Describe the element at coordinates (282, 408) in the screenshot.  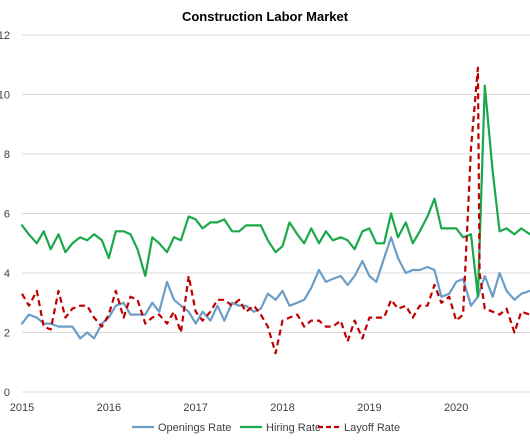
I see `x-tick-label-3: 2018` at that location.